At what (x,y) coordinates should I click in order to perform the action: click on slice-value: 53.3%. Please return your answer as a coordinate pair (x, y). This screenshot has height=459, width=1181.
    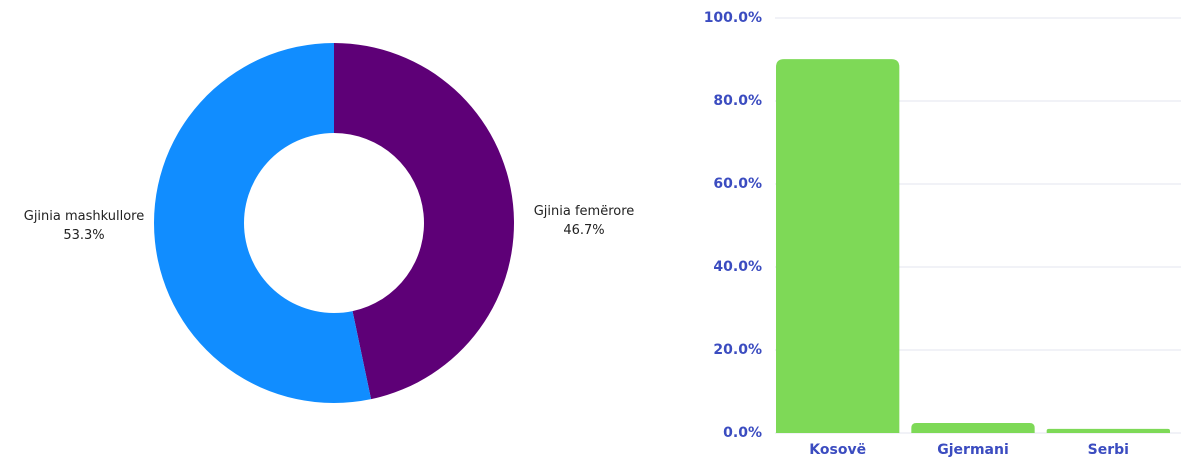
    Looking at the image, I should click on (83, 235).